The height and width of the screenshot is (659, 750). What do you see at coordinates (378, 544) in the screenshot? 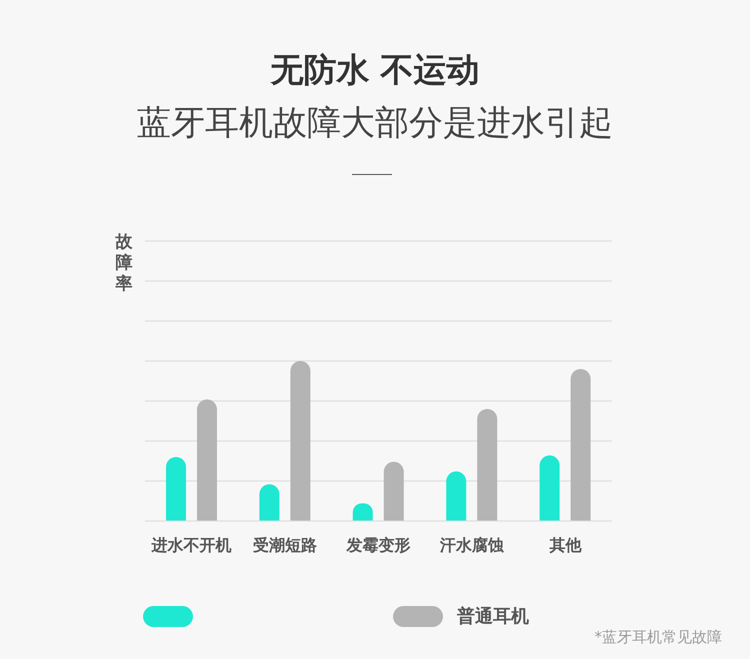
I see `x-tick-label: 发霉变形` at bounding box center [378, 544].